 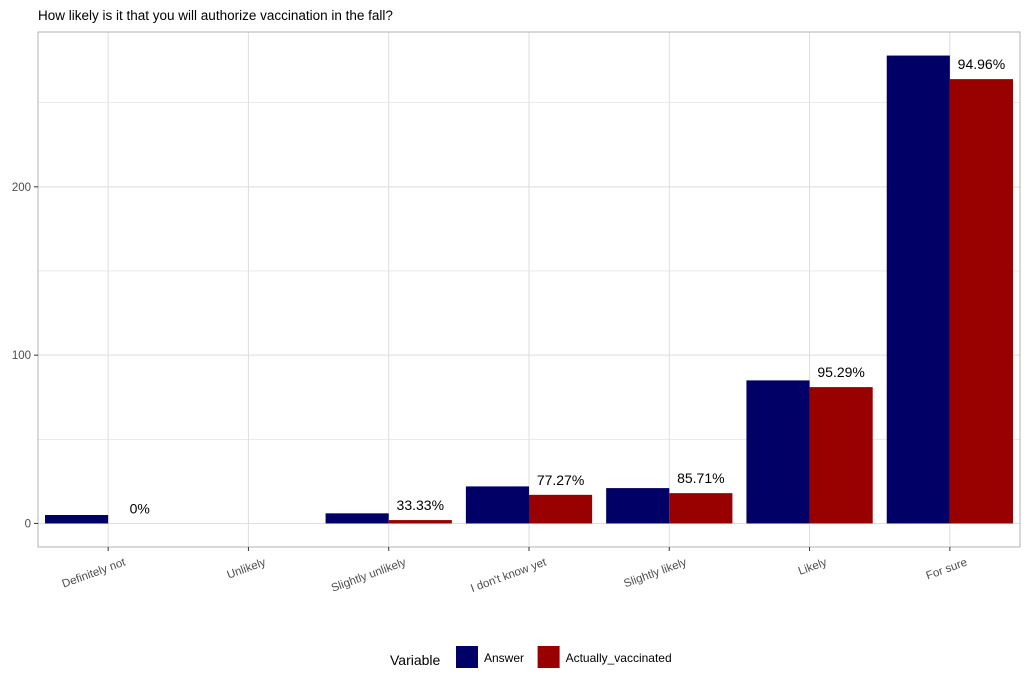 What do you see at coordinates (813, 566) in the screenshot?
I see `x-tick-label: Likely` at bounding box center [813, 566].